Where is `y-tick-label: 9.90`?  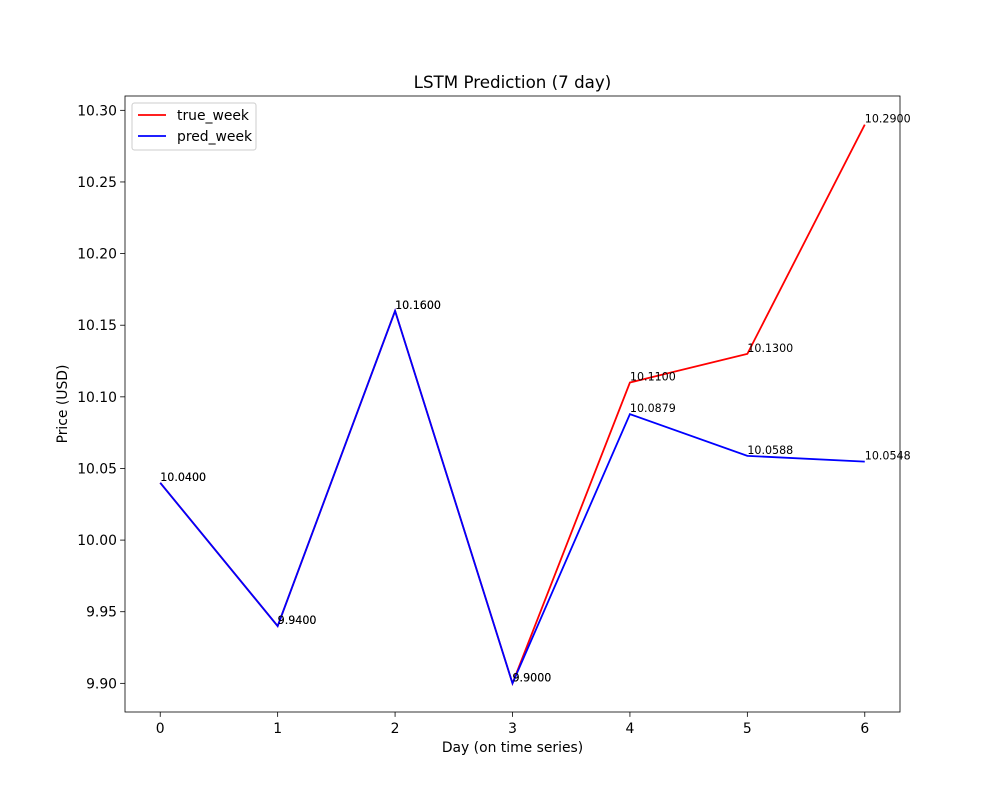 y-tick-label: 9.90 is located at coordinates (101, 684).